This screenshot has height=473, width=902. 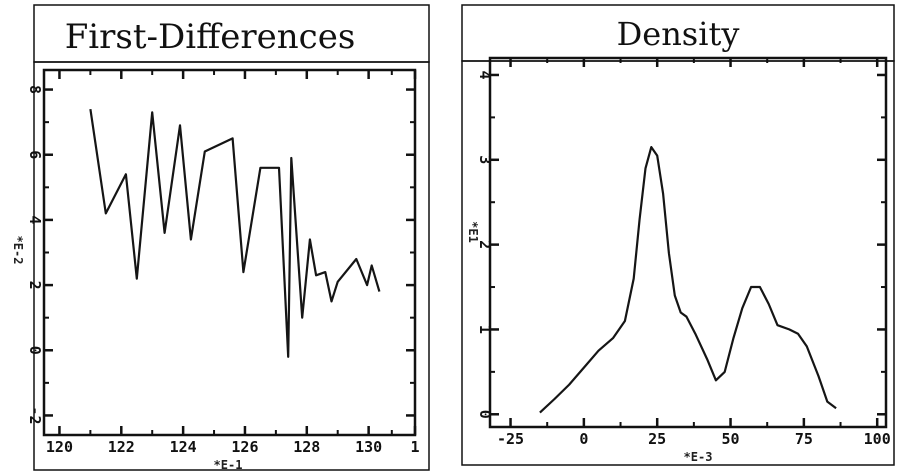 What do you see at coordinates (35, 254) in the screenshot?
I see `y-tick-labels: -2 0 2 4 6 8` at bounding box center [35, 254].